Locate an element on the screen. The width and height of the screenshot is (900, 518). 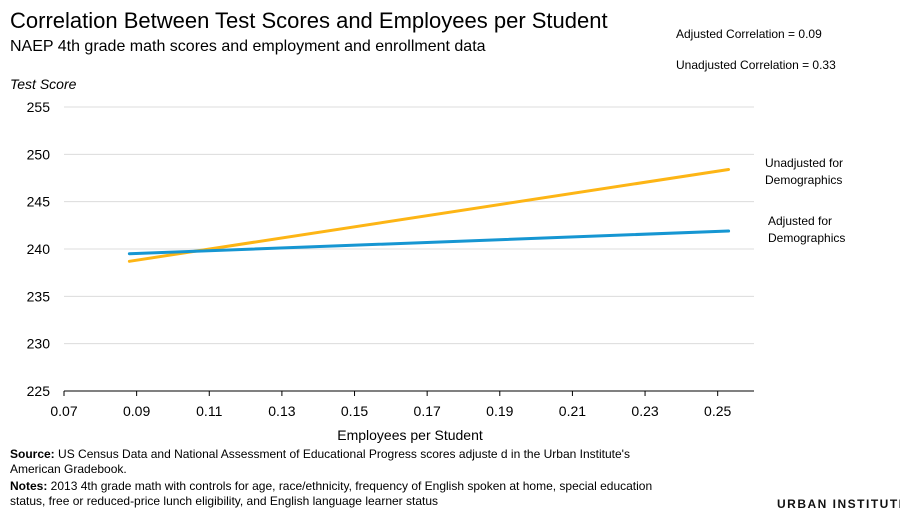
y-tick-label: 230 is located at coordinates (39, 344).